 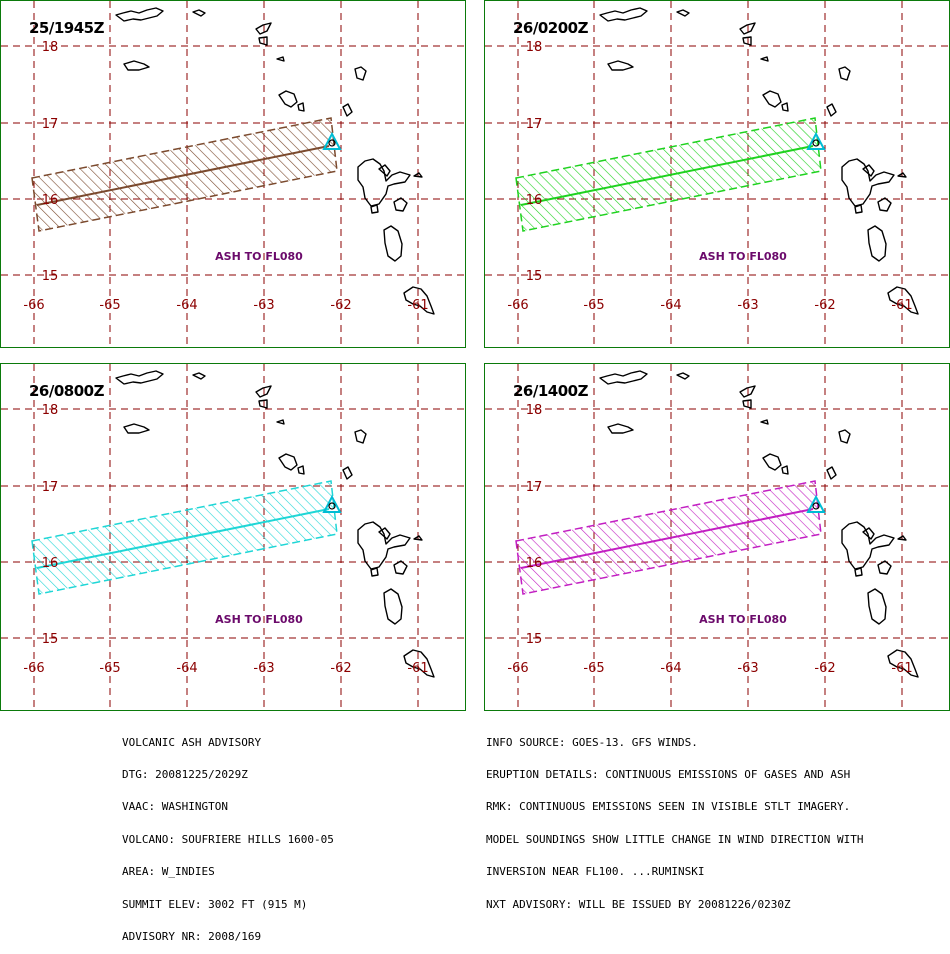 I want to click on panel-time: 25/1945Z, so click(x=66, y=28).